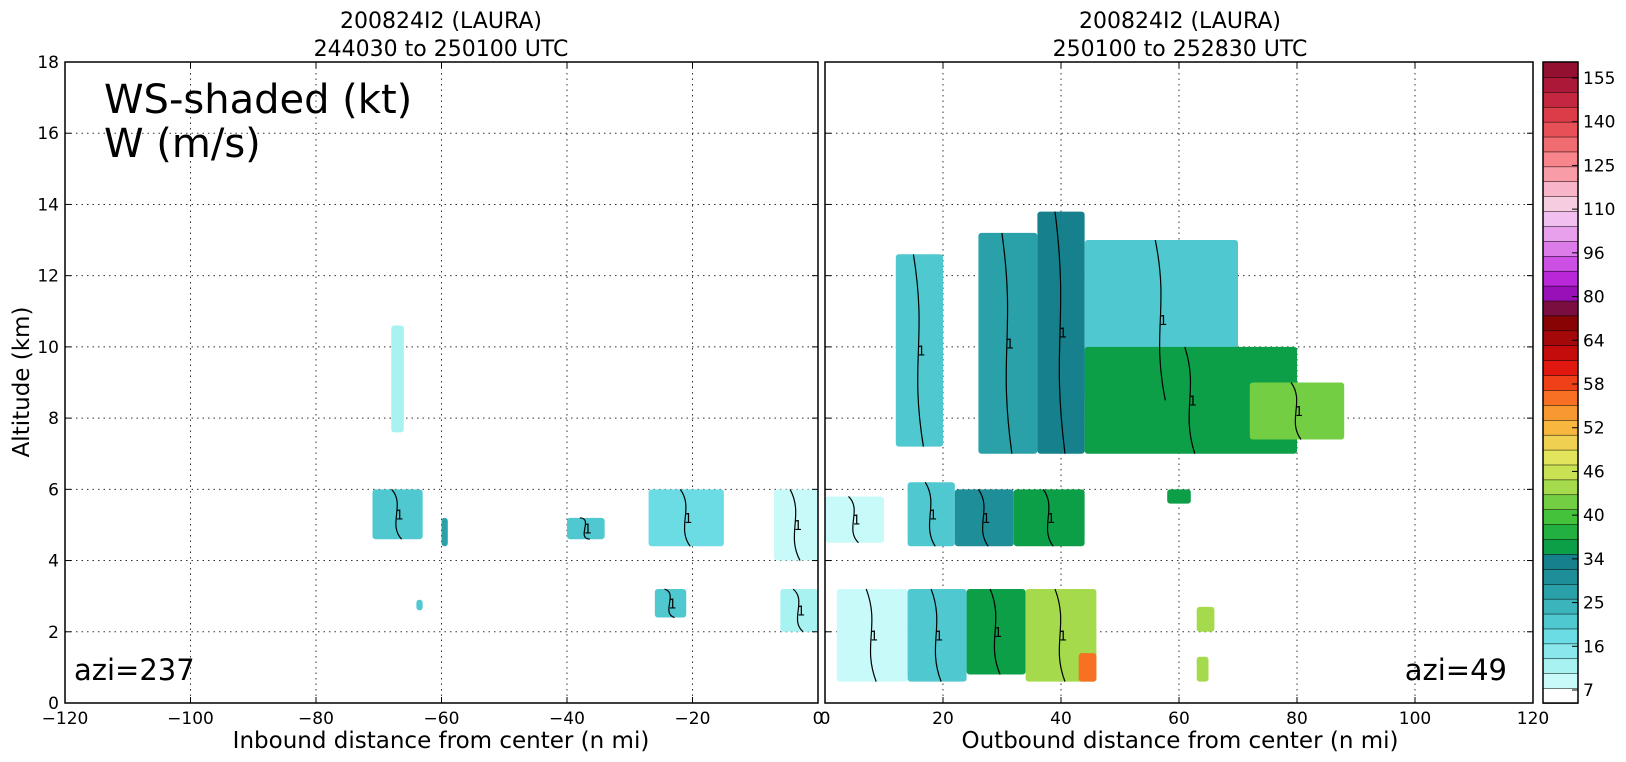  Describe the element at coordinates (65, 719) in the screenshot. I see `left-xtick-label: −120` at that location.